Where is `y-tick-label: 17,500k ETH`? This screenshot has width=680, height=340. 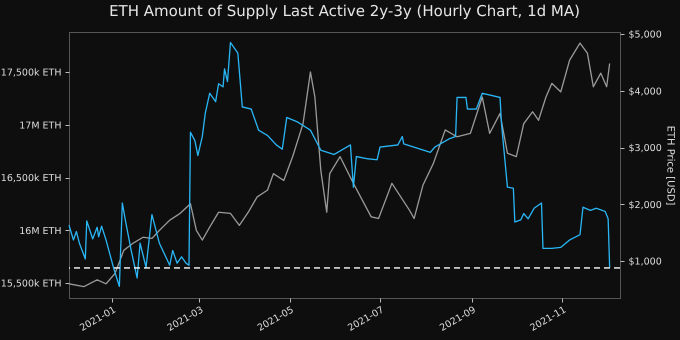 y-tick-label: 17,500k ETH is located at coordinates (31, 73).